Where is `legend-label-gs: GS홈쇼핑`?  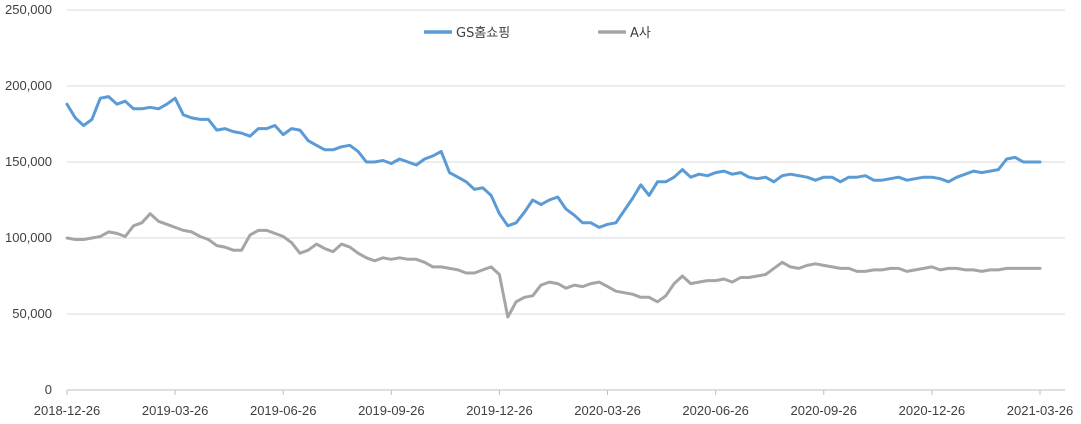
legend-label-gs: GS홈쇼핑 is located at coordinates (483, 33).